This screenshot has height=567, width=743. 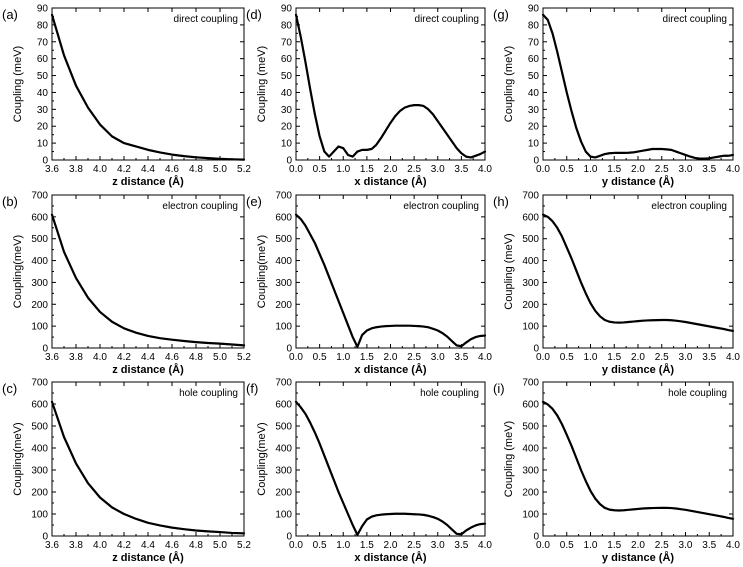 What do you see at coordinates (287, 9) in the screenshot?
I see `y-tick-label: 90` at bounding box center [287, 9].